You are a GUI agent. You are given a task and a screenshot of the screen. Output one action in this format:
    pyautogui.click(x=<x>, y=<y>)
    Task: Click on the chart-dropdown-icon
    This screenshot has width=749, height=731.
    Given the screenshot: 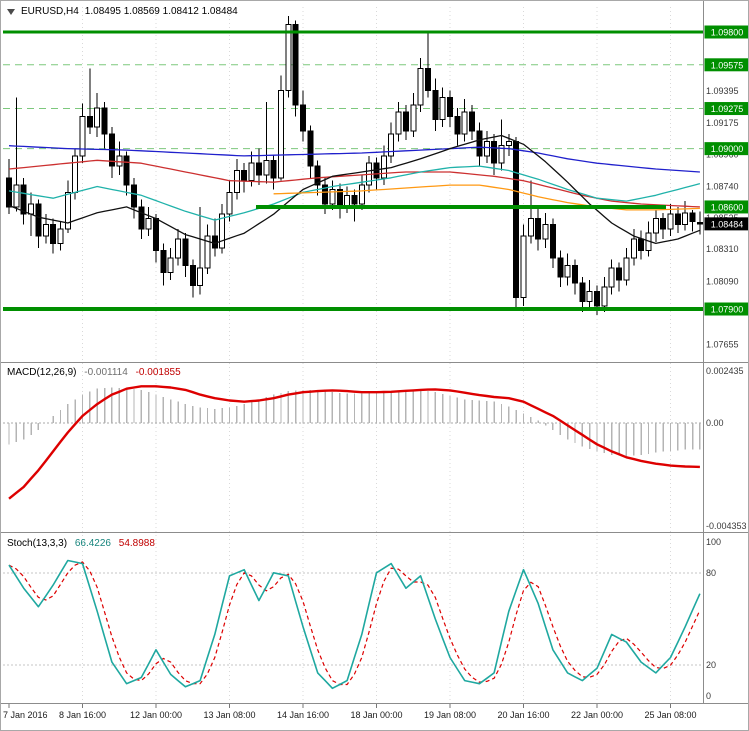 What is the action you would take?
    pyautogui.click(x=11, y=11)
    